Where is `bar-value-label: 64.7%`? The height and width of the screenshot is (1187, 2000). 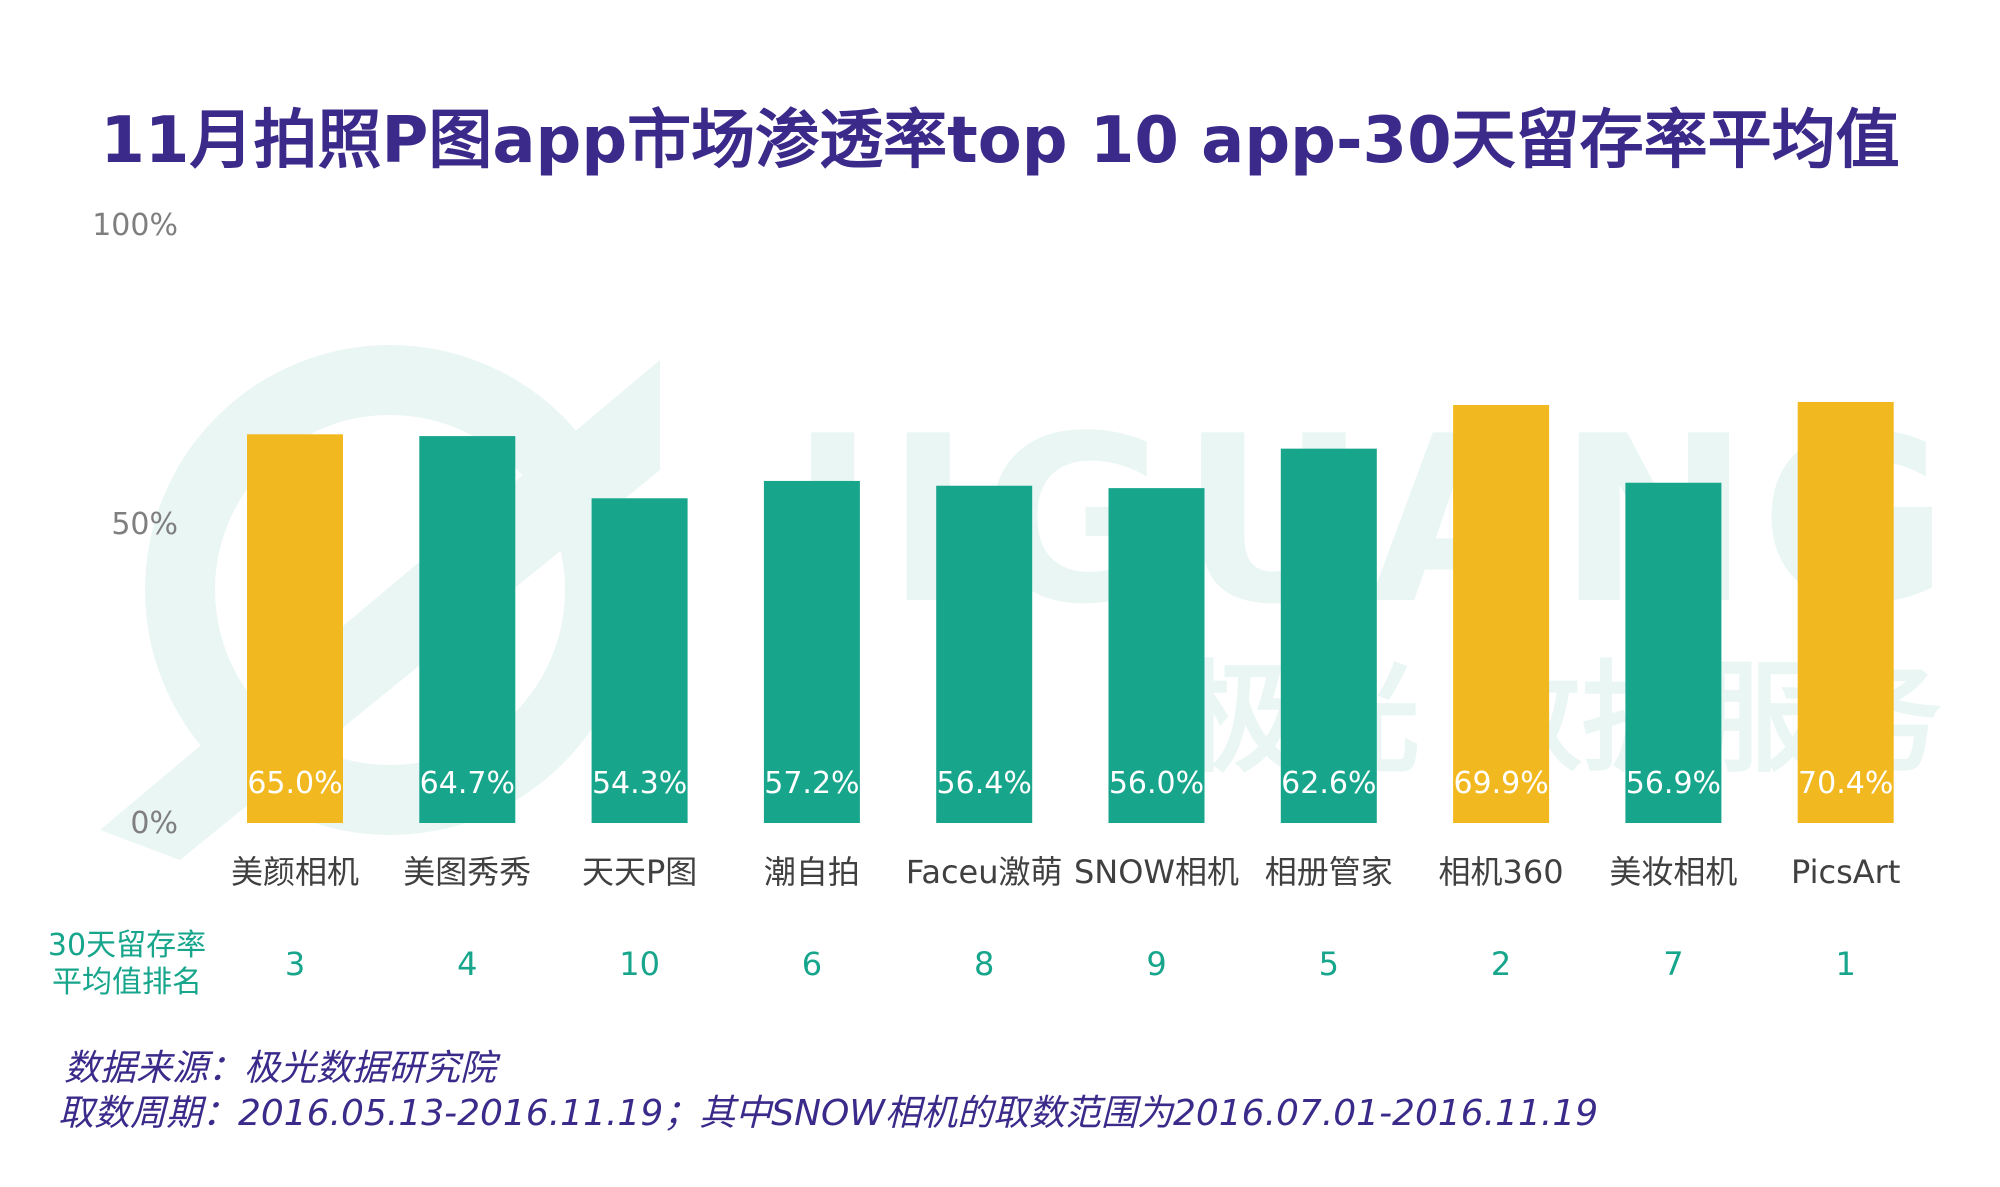 bar-value-label: 64.7% is located at coordinates (467, 783).